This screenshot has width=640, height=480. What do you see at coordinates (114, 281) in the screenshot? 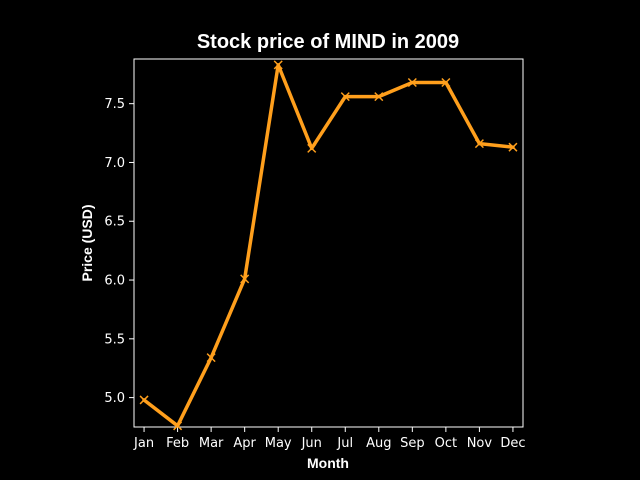
I see `y-tick-label: 6.0` at bounding box center [114, 281].